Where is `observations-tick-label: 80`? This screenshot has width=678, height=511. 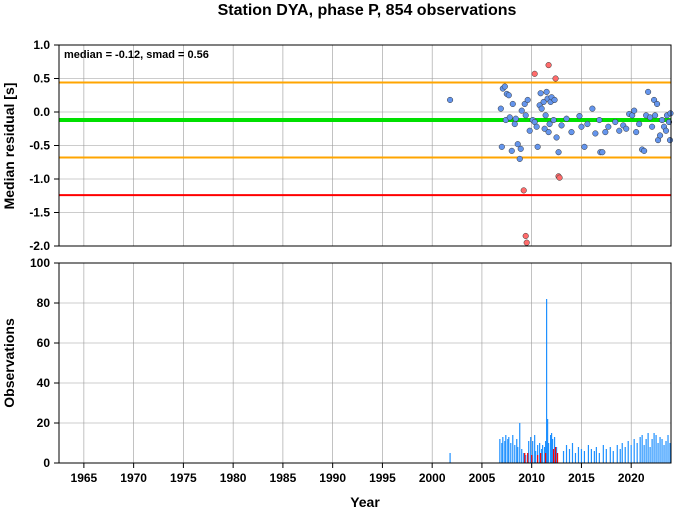 observations-tick-label: 80 is located at coordinates (44, 303).